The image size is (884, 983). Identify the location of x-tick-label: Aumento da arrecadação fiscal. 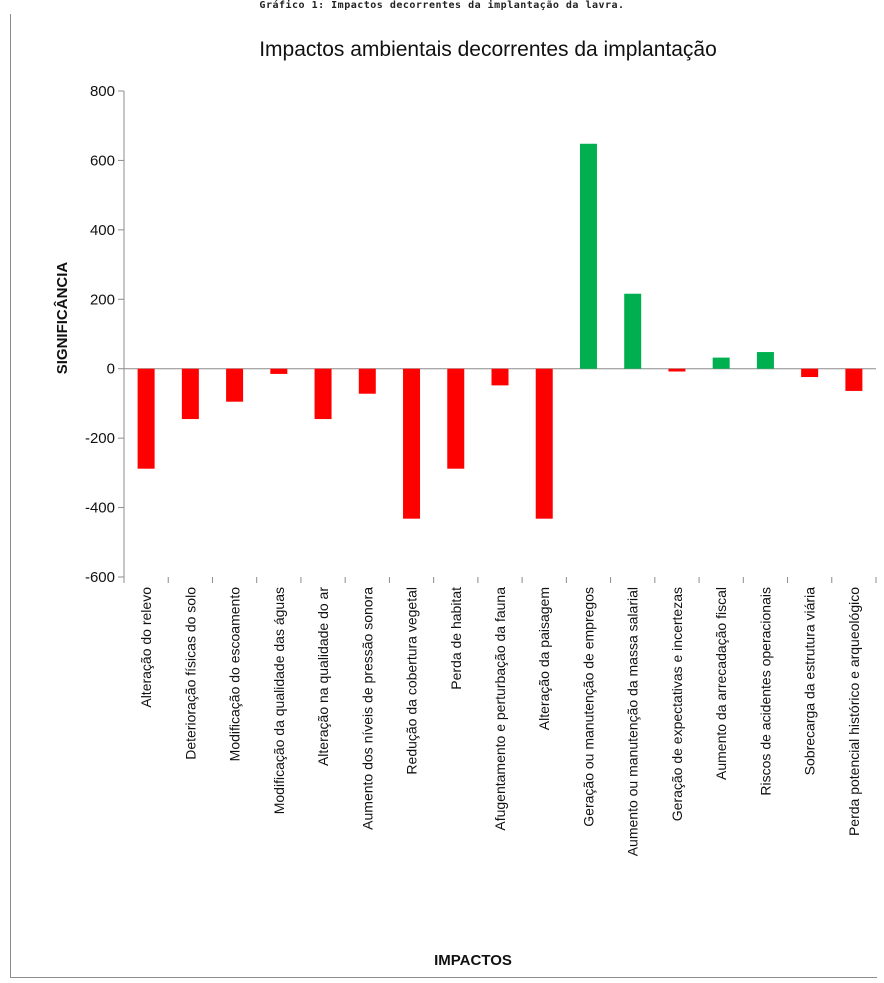
(721, 683).